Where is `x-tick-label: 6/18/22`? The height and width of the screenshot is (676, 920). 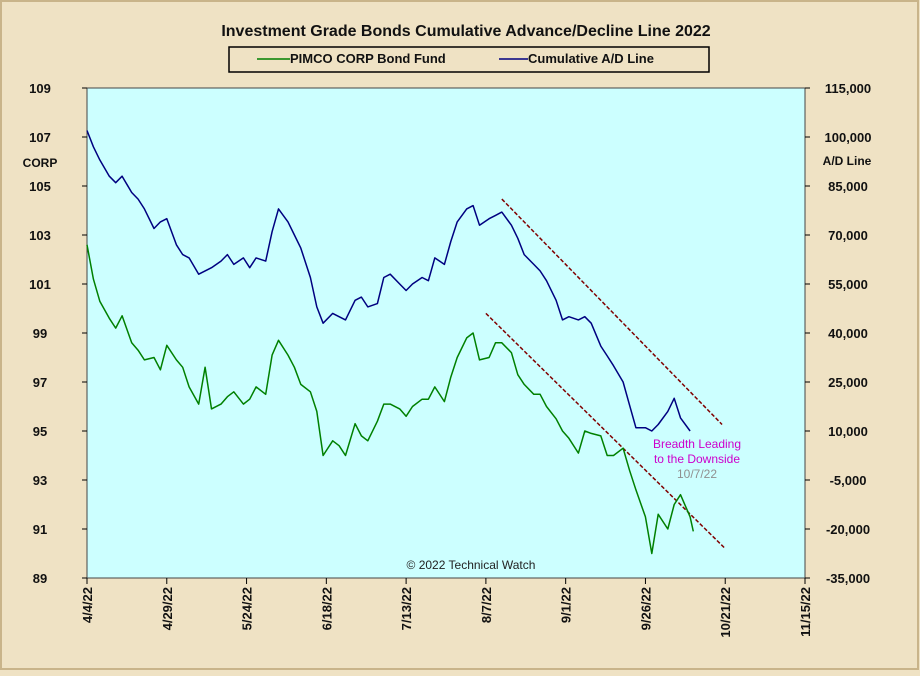 x-tick-label: 6/18/22 is located at coordinates (326, 608).